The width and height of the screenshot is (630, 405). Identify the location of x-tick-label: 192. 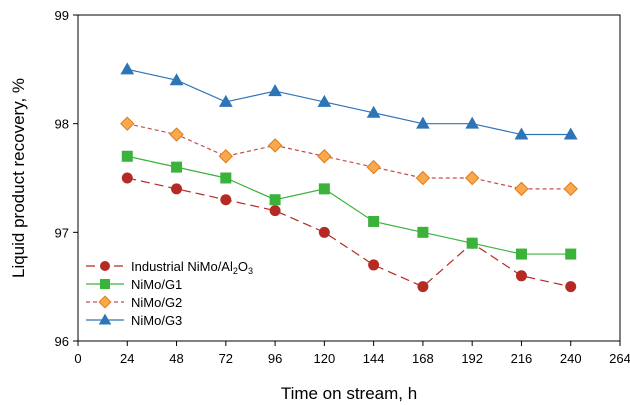
(472, 358).